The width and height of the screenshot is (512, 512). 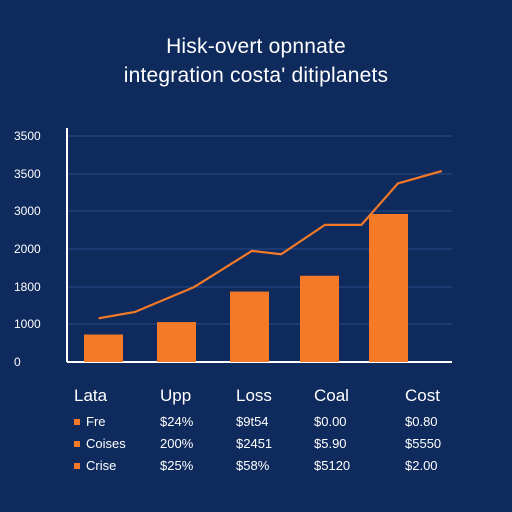 What do you see at coordinates (421, 465) in the screenshot?
I see `table-cell: $2.00` at bounding box center [421, 465].